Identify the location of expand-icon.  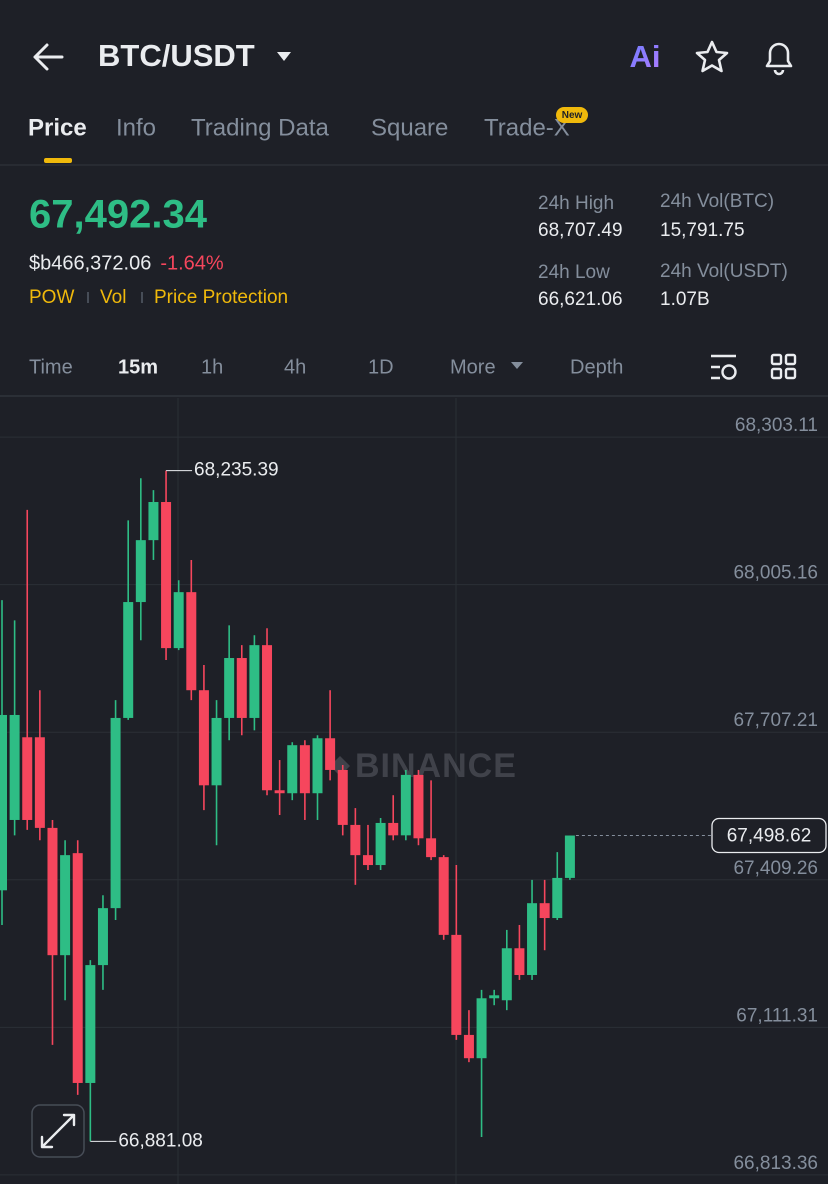
(58, 1131).